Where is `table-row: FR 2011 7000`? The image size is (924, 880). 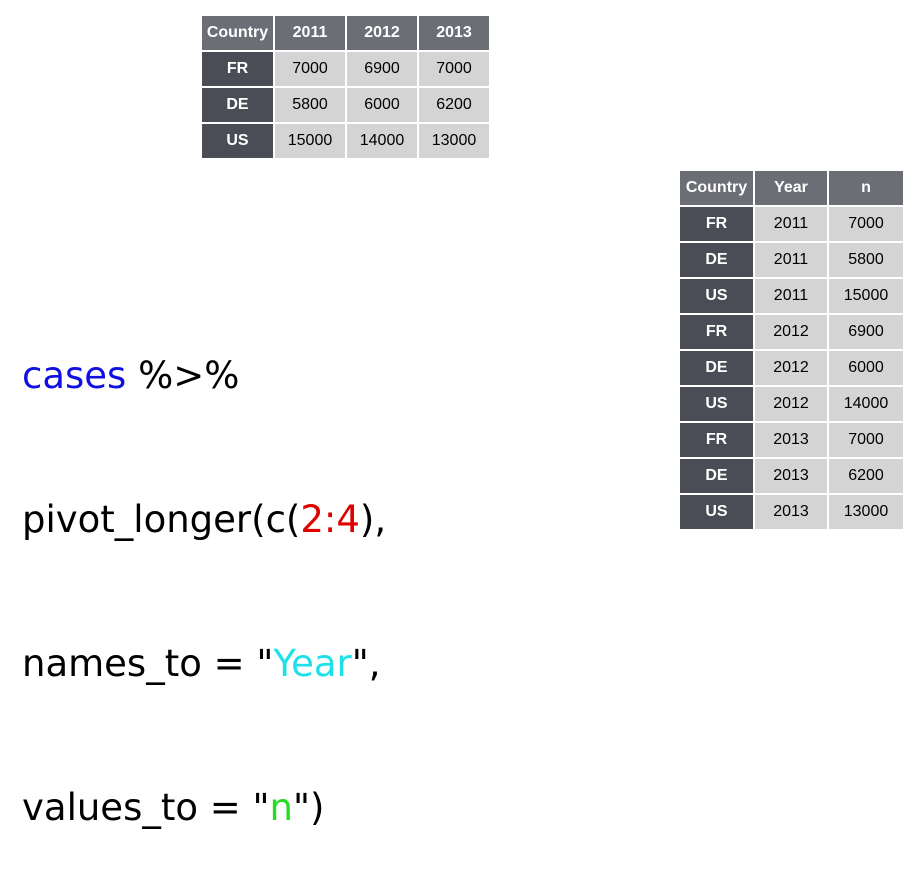
table-row: FR 2011 7000 is located at coordinates (791, 224).